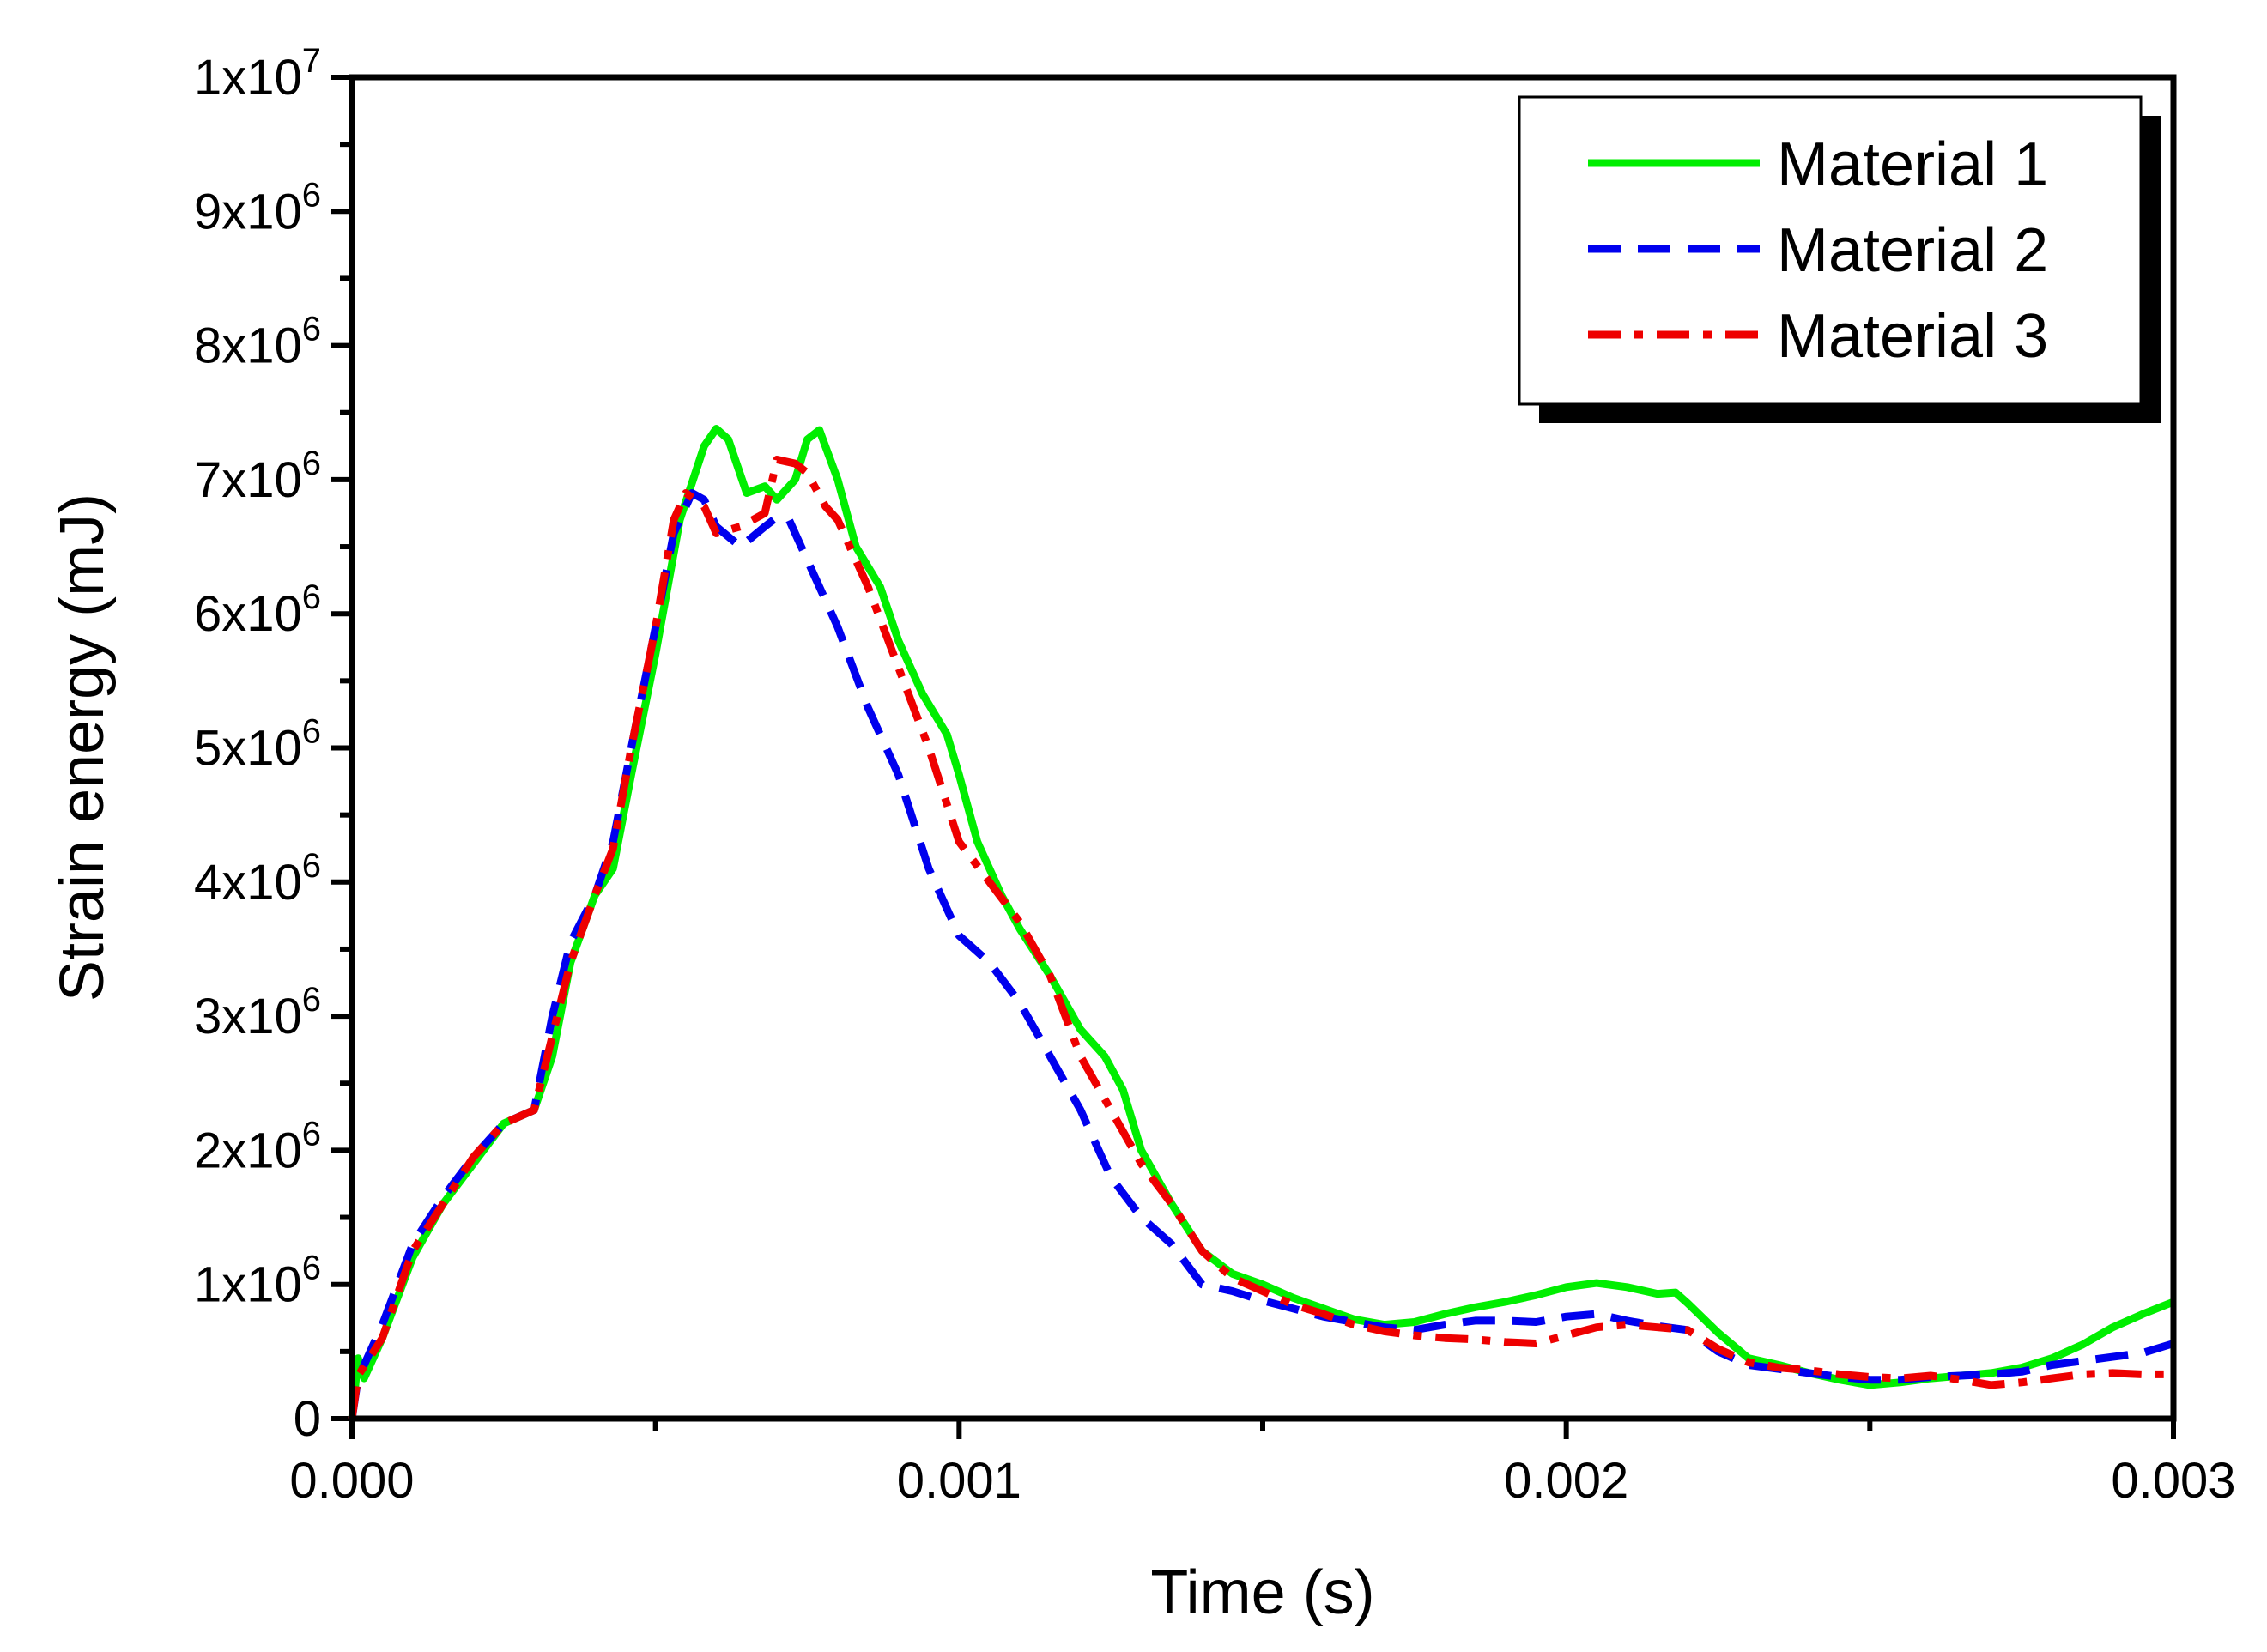  Describe the element at coordinates (83, 747) in the screenshot. I see `y-axis-title: Strain energy (mJ)` at that location.